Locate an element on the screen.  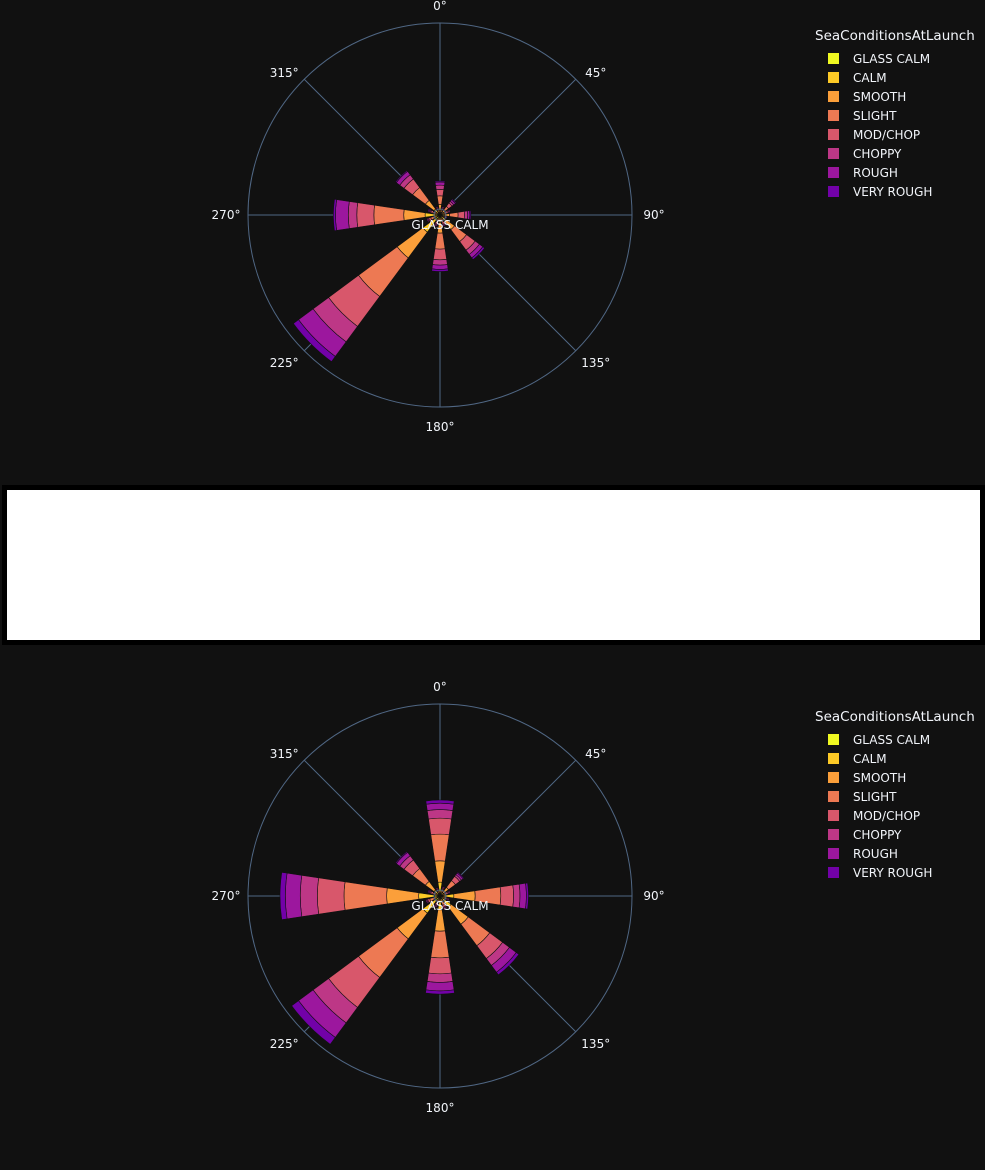
angular-tick-label: 270° is located at coordinates (226, 896).